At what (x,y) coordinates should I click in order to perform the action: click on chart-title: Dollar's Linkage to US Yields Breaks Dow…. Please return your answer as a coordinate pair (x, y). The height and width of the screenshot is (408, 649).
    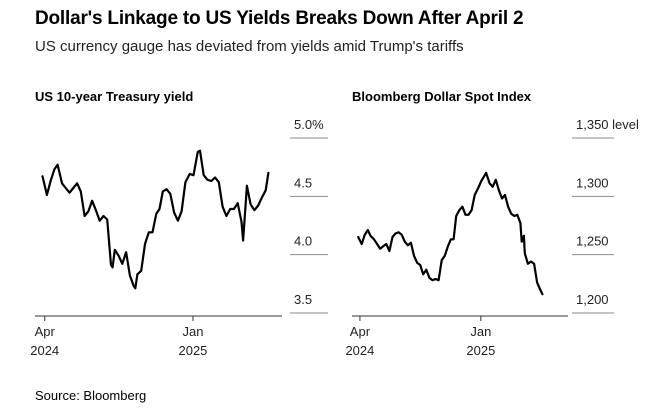
    Looking at the image, I should click on (279, 18).